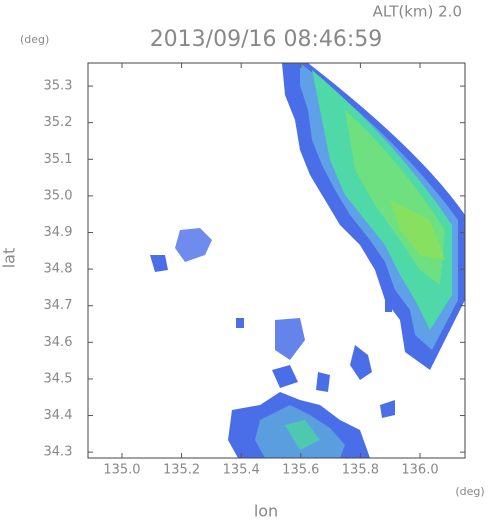  What do you see at coordinates (58, 452) in the screenshot?
I see `y-tick-label: 34.3` at bounding box center [58, 452].